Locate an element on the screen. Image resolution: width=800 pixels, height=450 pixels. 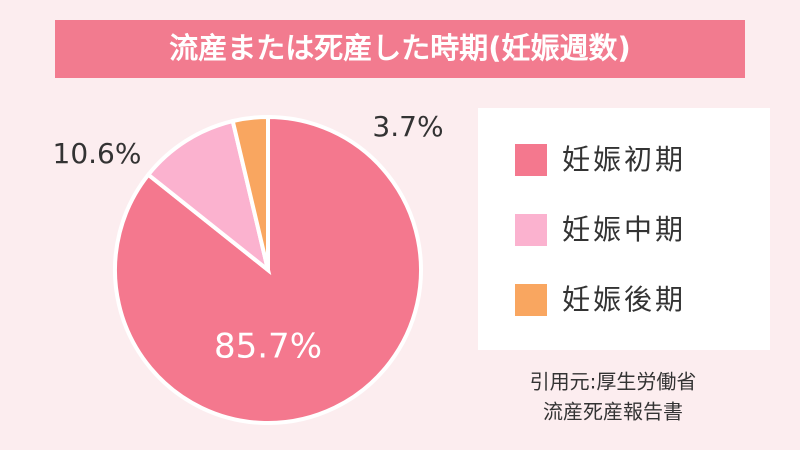
legend-label: 妊娠中期 is located at coordinates (624, 229).